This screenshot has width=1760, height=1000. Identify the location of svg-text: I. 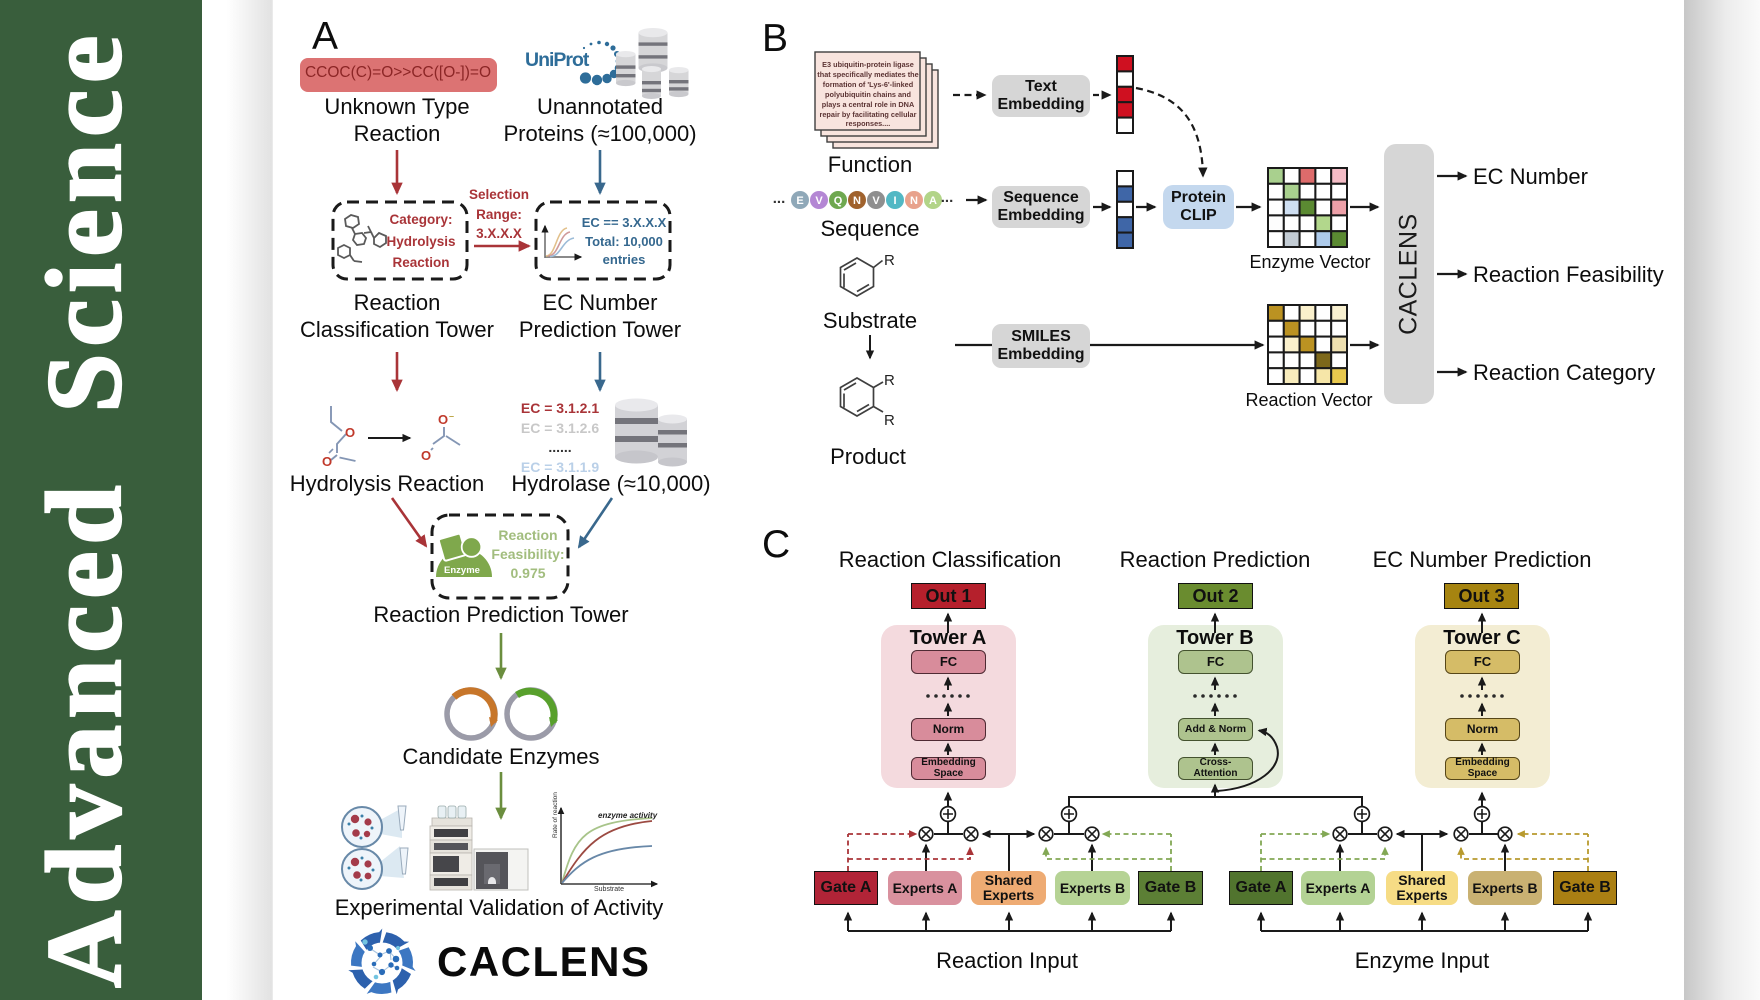
(894, 201).